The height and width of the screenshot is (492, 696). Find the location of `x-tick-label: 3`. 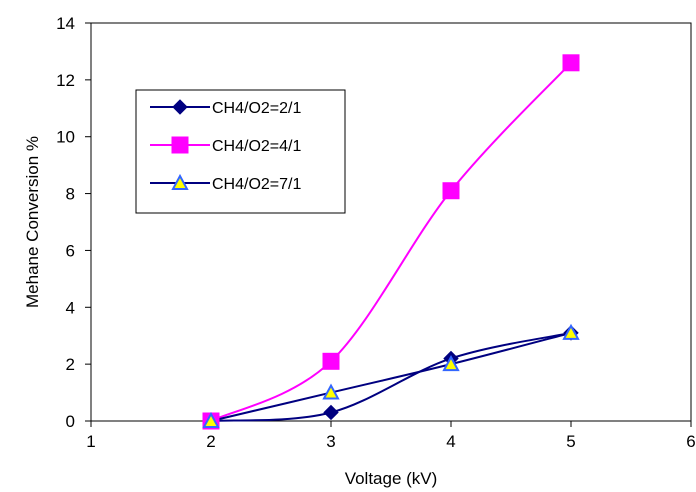

x-tick-label: 3 is located at coordinates (330, 441).